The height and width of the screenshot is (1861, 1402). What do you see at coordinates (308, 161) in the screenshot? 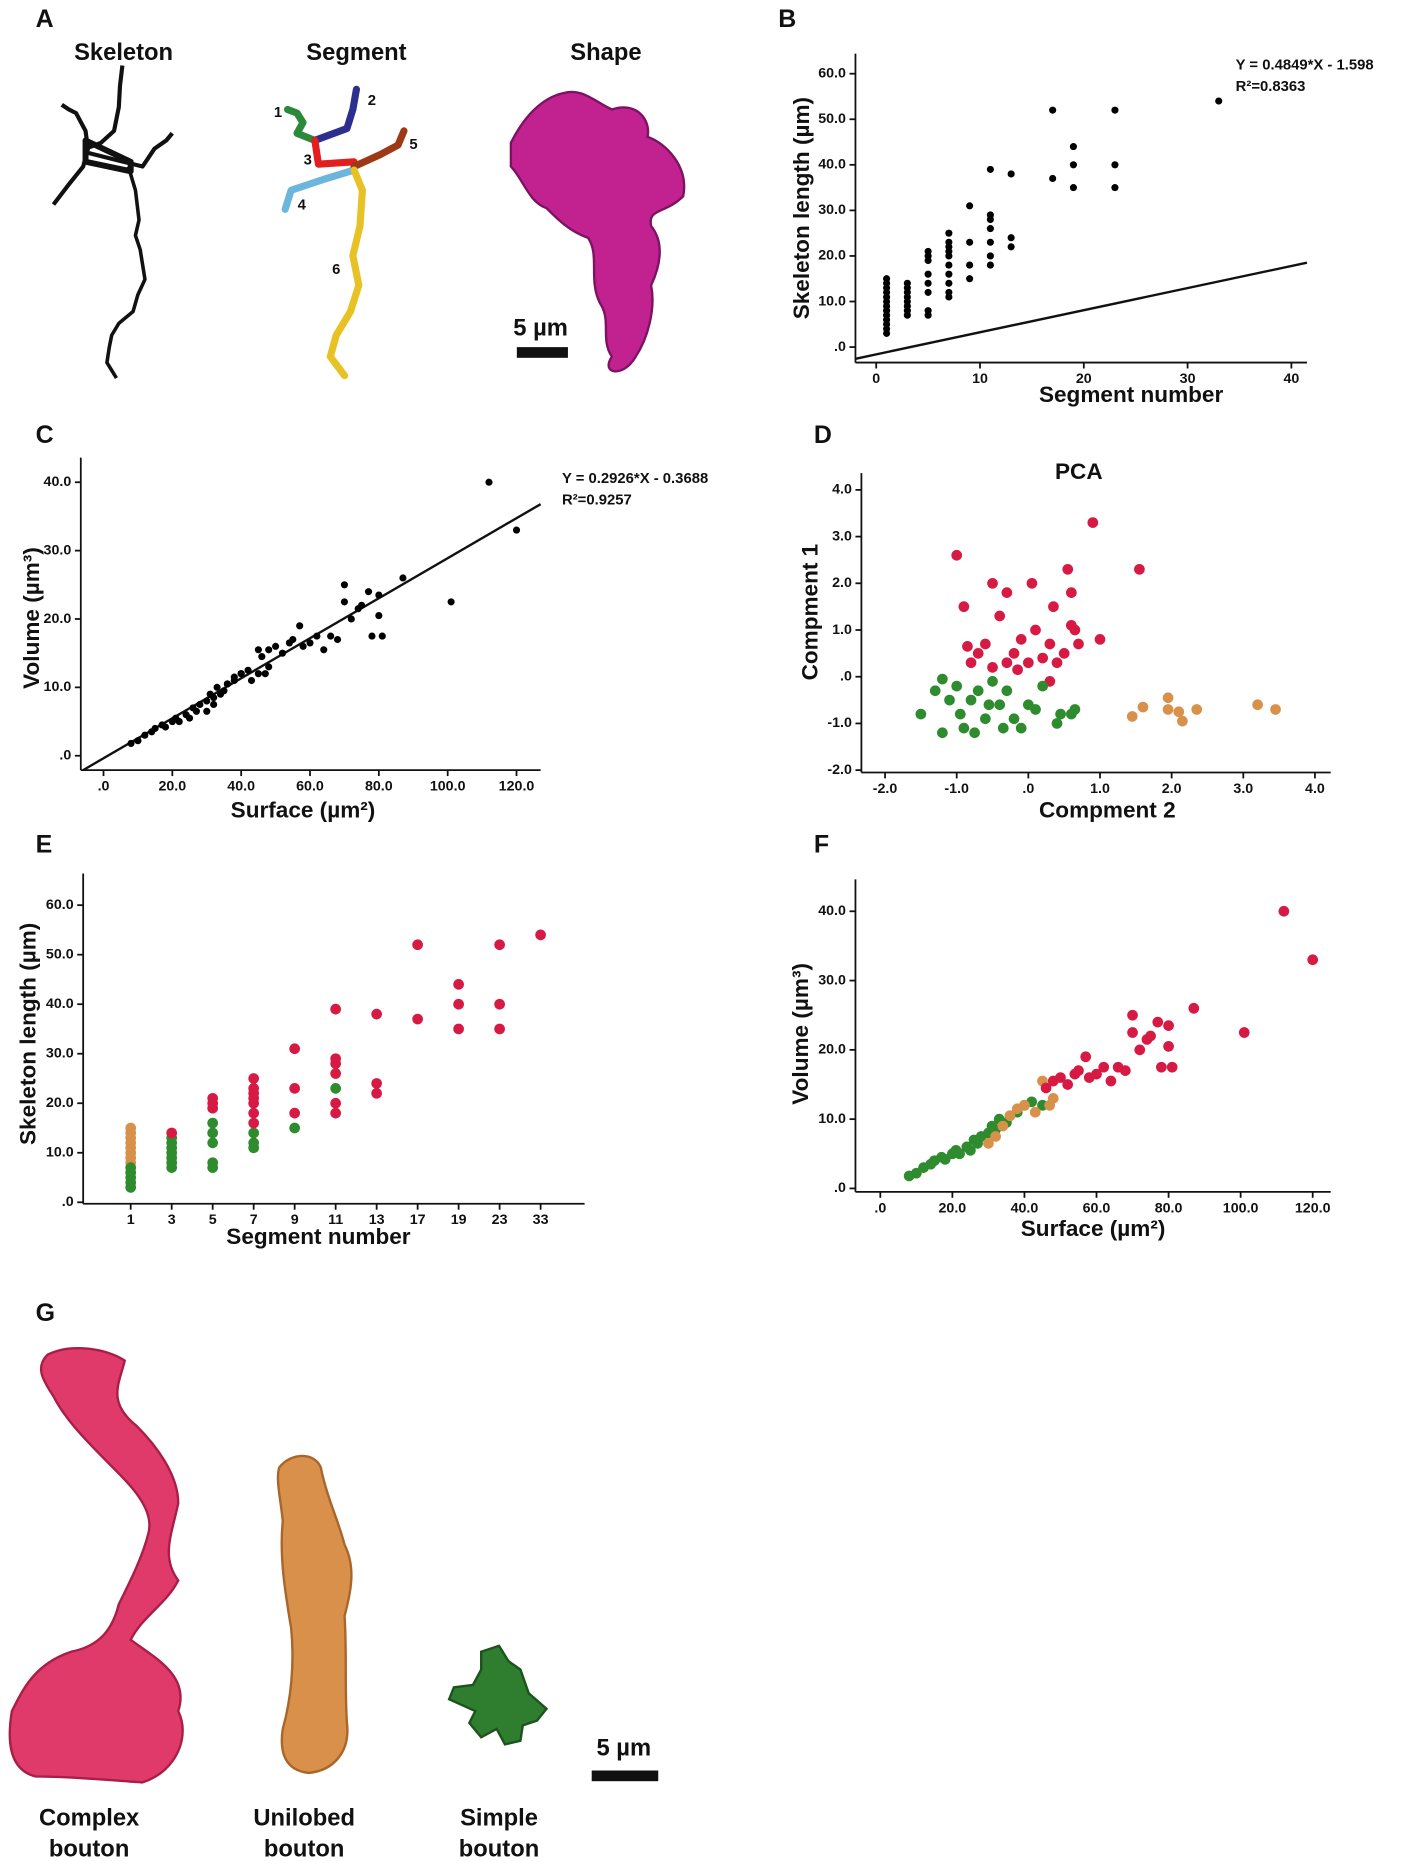
I see `segment-number: 3` at bounding box center [308, 161].